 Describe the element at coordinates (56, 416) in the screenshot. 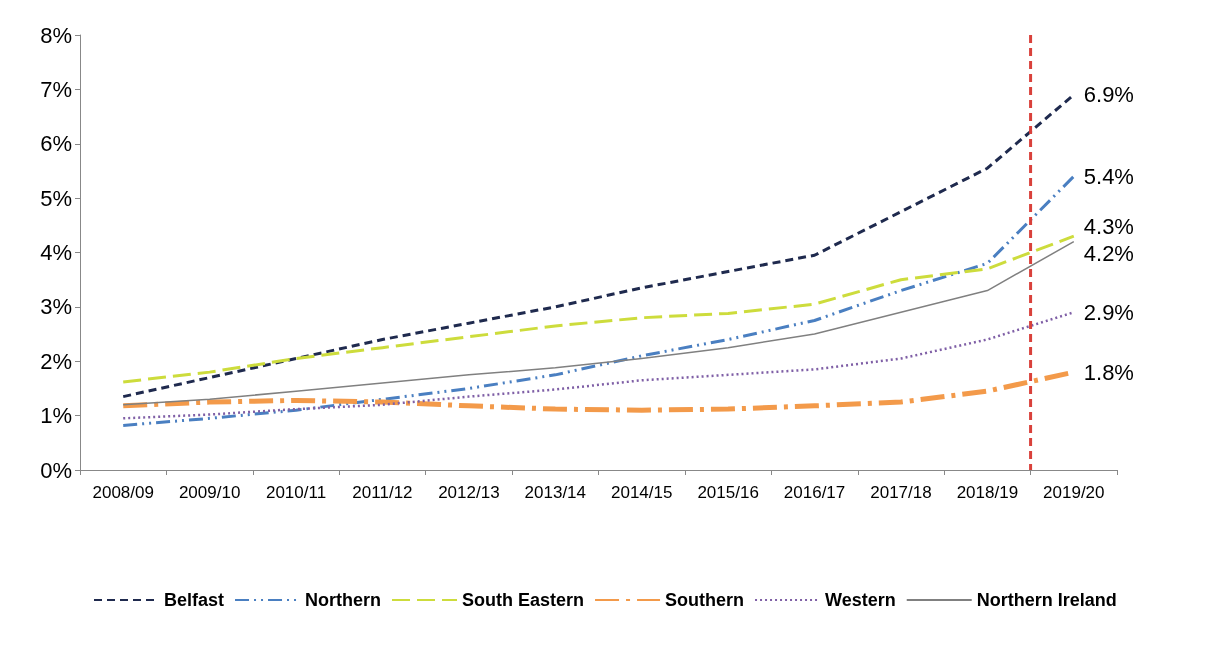

I see `y-tick-label: 1%` at that location.